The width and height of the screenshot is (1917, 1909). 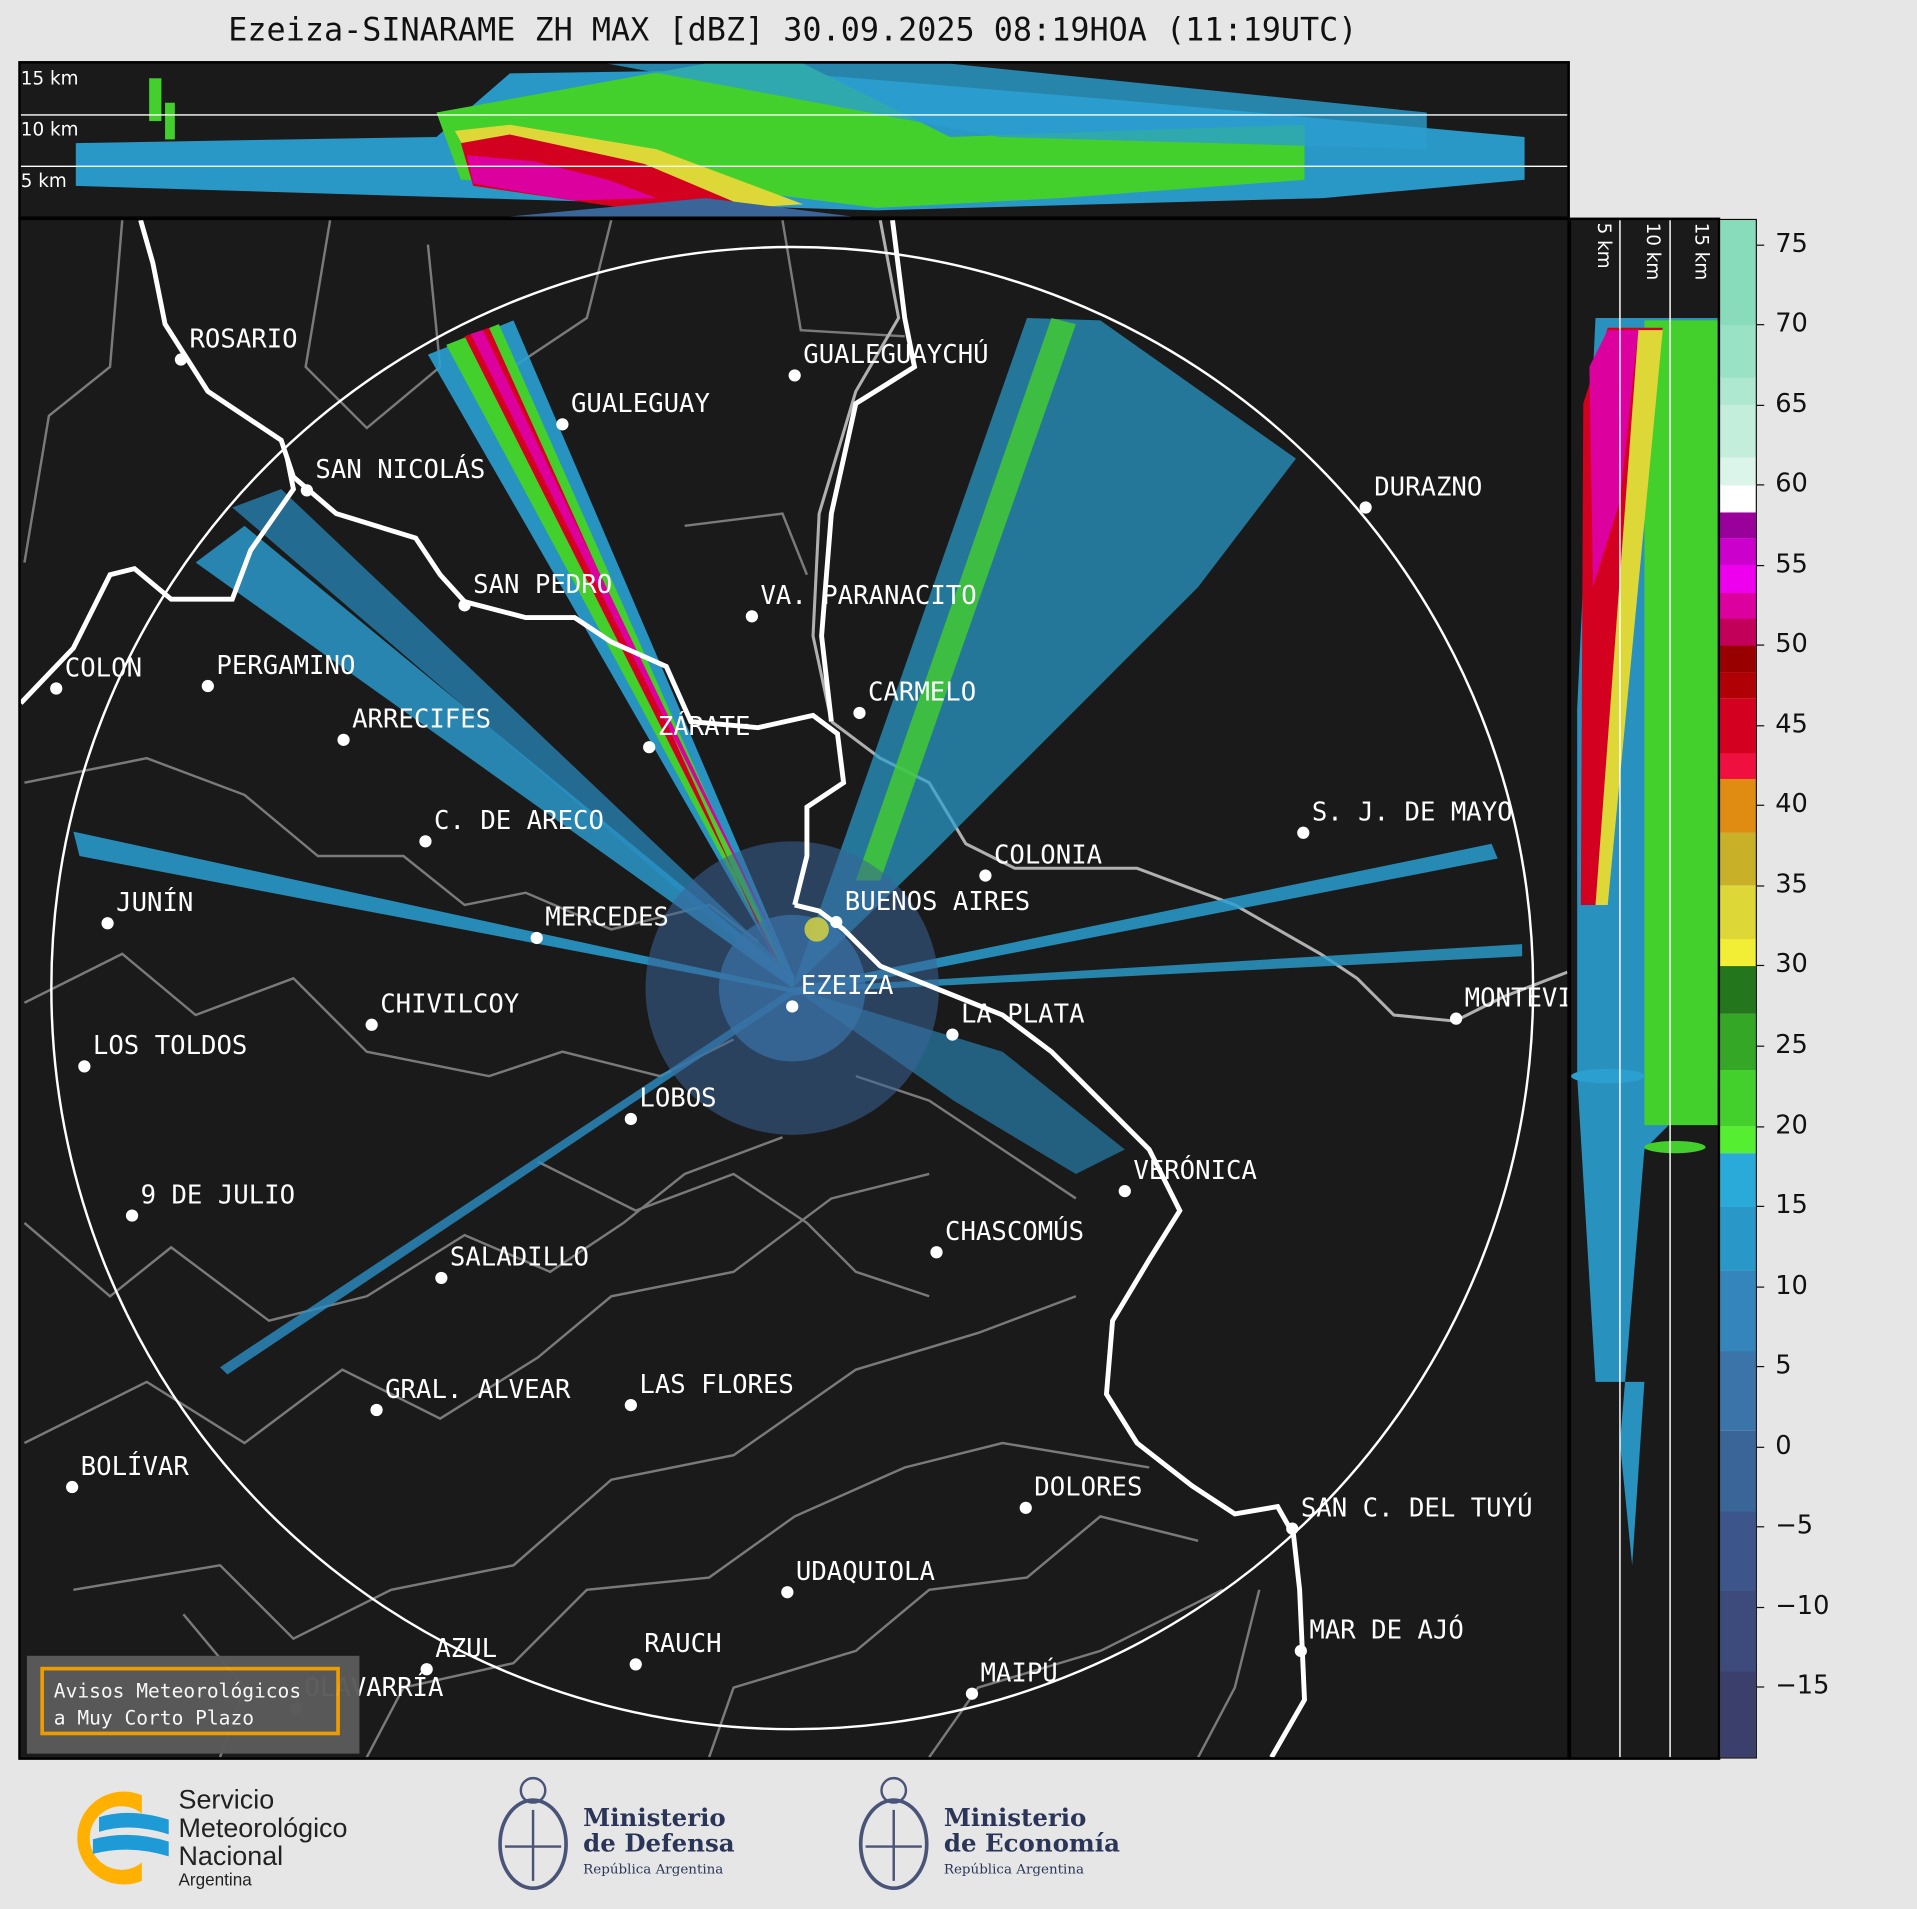 What do you see at coordinates (654, 1817) in the screenshot?
I see `defensa-line-1: Ministerio` at bounding box center [654, 1817].